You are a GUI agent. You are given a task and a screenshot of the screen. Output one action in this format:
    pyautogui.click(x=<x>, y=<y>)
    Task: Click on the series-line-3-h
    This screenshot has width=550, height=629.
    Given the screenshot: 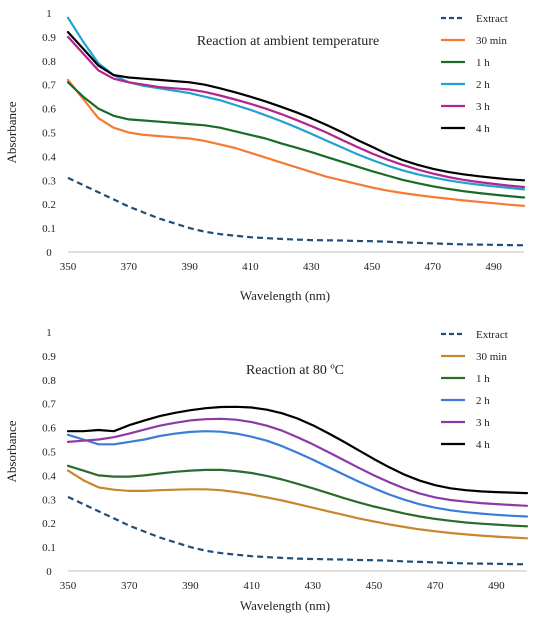 What is the action you would take?
    pyautogui.click(x=297, y=462)
    